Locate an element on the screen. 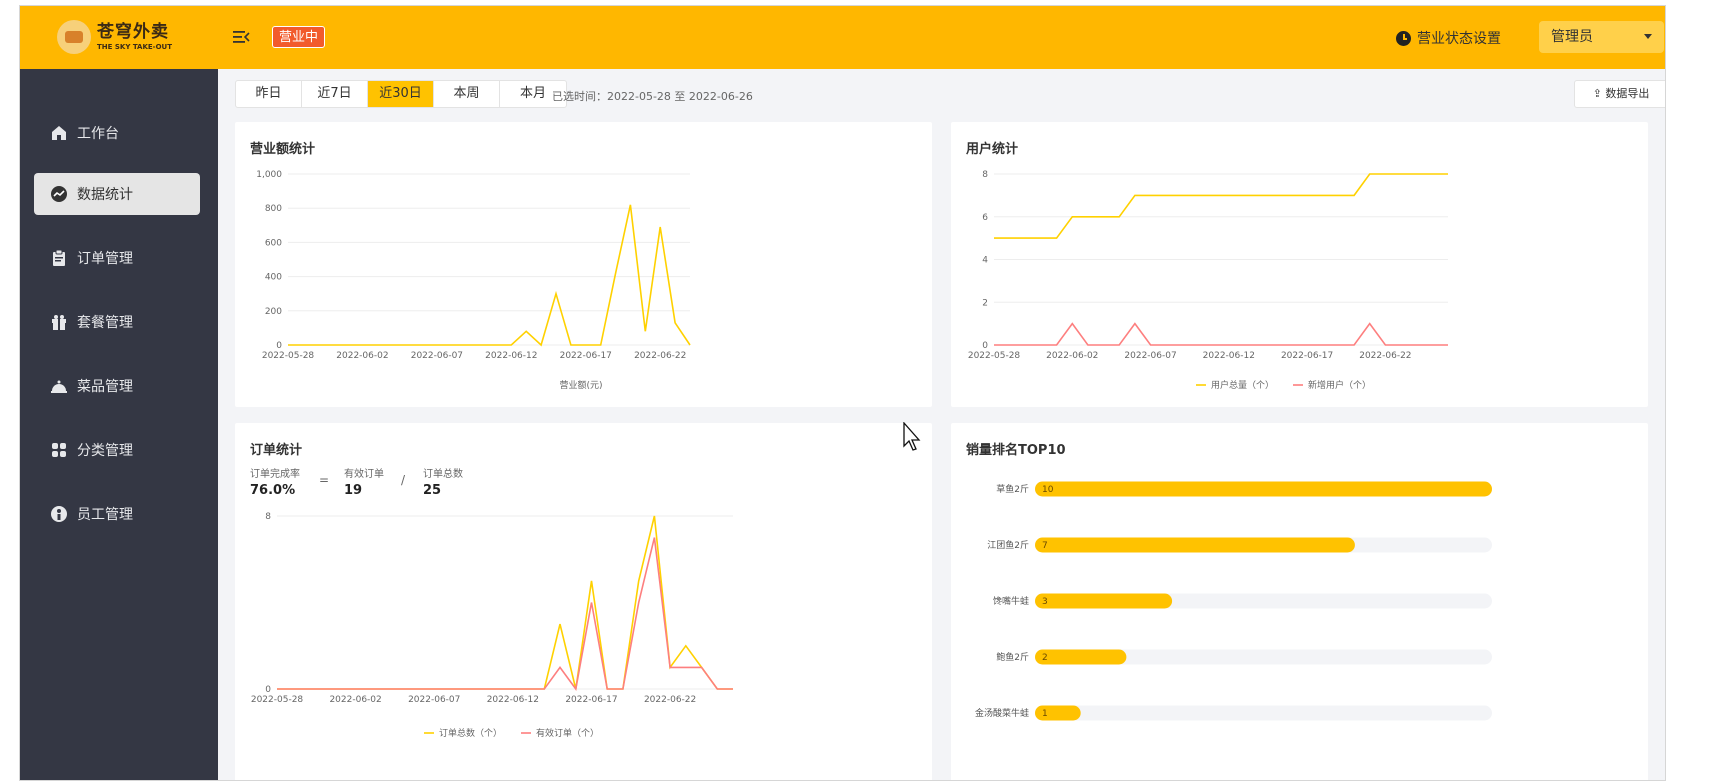 Image resolution: width=1713 pixels, height=781 pixels. y-tick-label: 2 is located at coordinates (985, 303).